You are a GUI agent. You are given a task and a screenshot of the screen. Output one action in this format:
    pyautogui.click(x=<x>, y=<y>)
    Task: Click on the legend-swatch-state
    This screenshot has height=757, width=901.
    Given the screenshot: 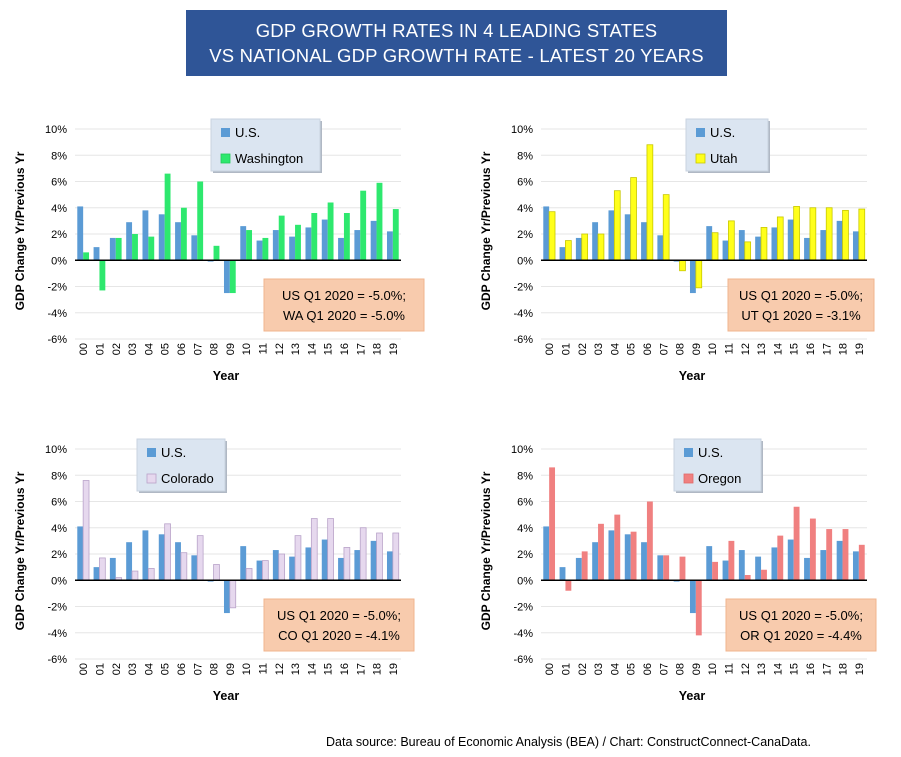 What is the action you would take?
    pyautogui.click(x=151, y=478)
    